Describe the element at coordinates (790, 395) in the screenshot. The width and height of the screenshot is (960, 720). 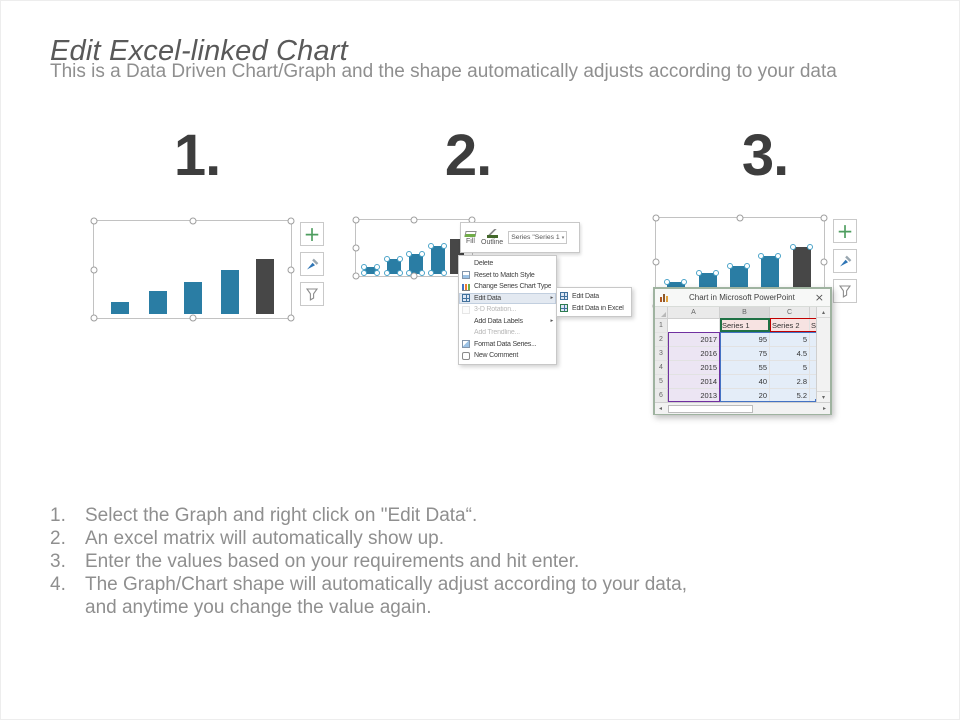
I see `cell: 5.2` at that location.